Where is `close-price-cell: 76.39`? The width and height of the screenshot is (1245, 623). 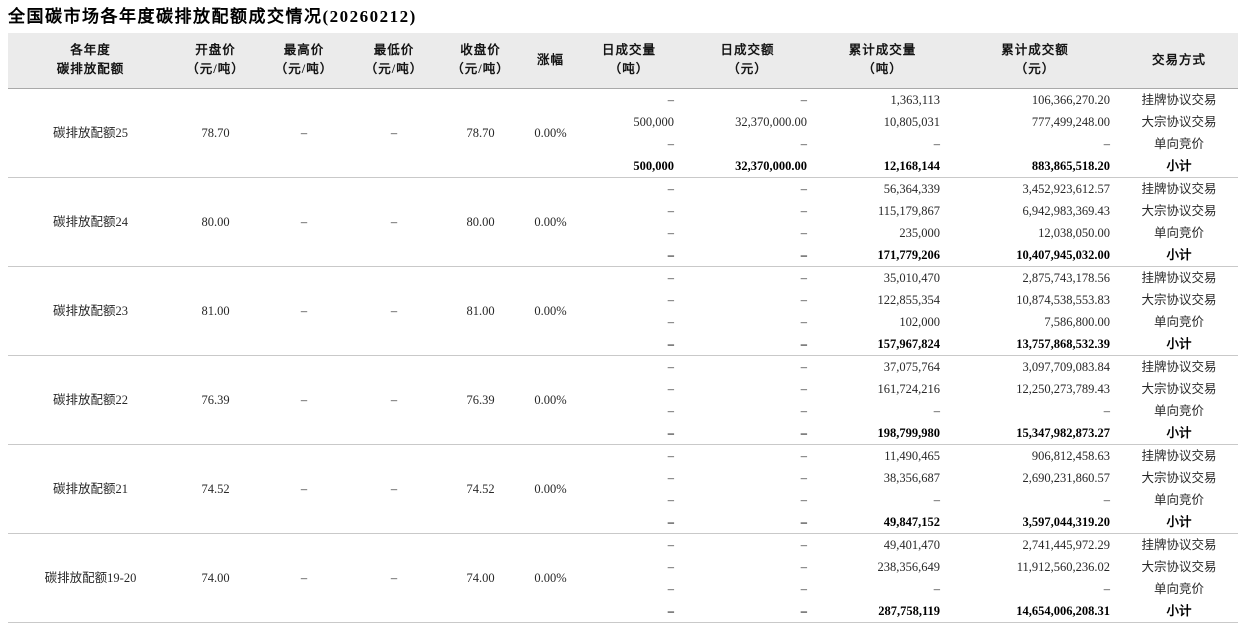
close-price-cell: 76.39 is located at coordinates (480, 400).